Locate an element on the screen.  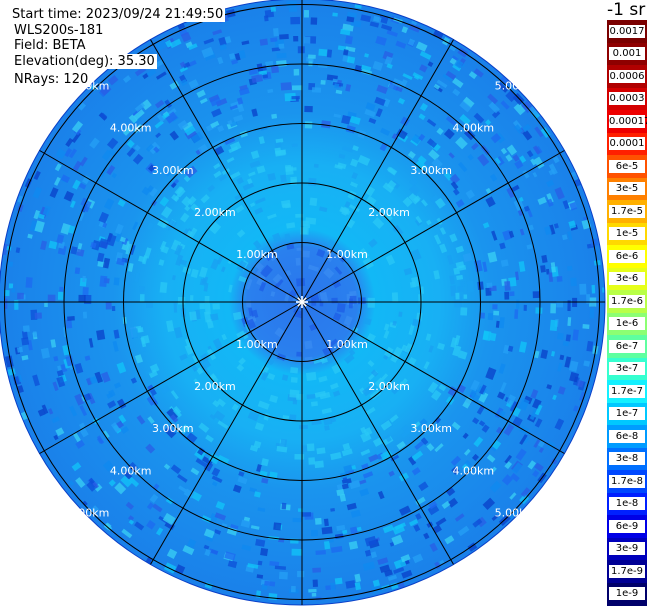
colorbar-swatch: 6e-6 is located at coordinates (627, 256).